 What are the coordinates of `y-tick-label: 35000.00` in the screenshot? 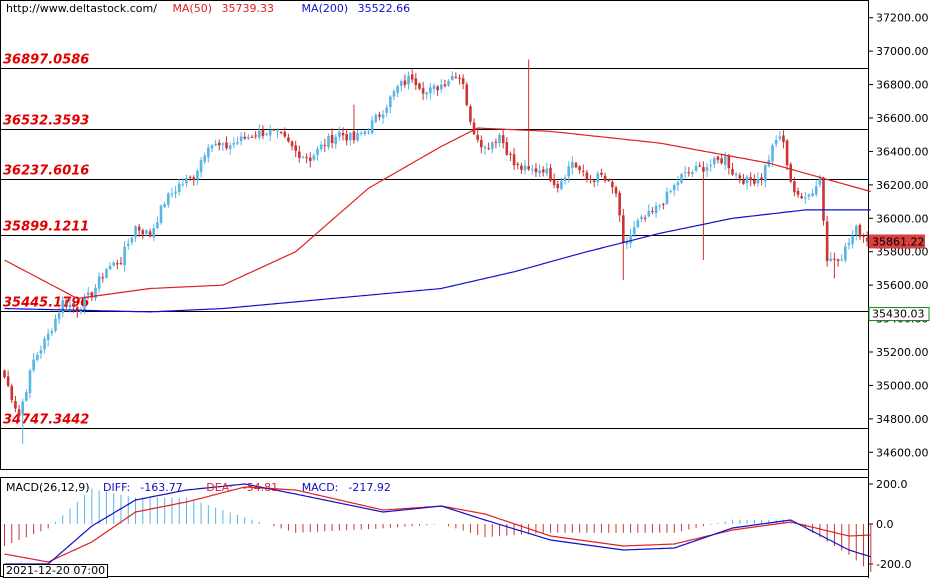 It's located at (902, 385).